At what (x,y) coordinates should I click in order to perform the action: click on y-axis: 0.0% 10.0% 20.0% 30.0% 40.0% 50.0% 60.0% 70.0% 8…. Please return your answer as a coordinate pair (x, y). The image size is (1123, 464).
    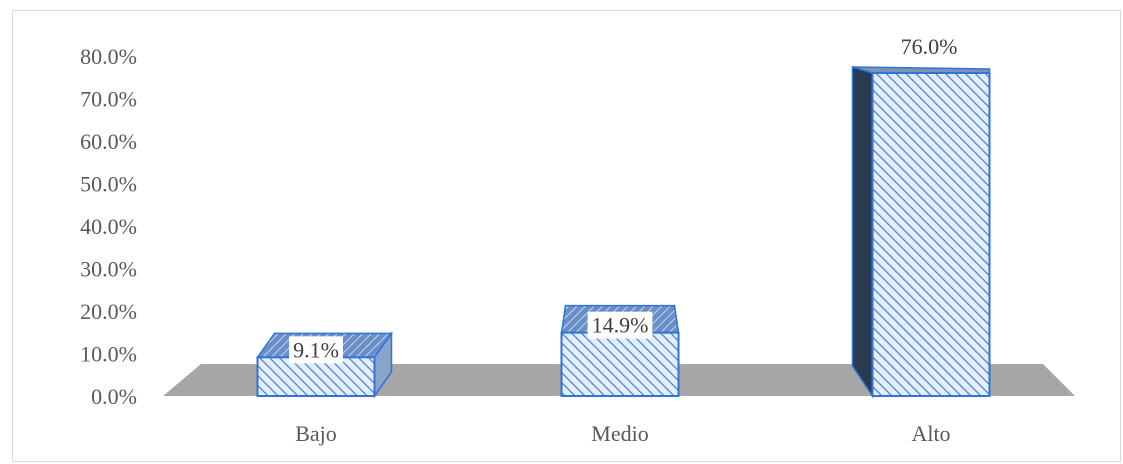
    Looking at the image, I should click on (108, 226).